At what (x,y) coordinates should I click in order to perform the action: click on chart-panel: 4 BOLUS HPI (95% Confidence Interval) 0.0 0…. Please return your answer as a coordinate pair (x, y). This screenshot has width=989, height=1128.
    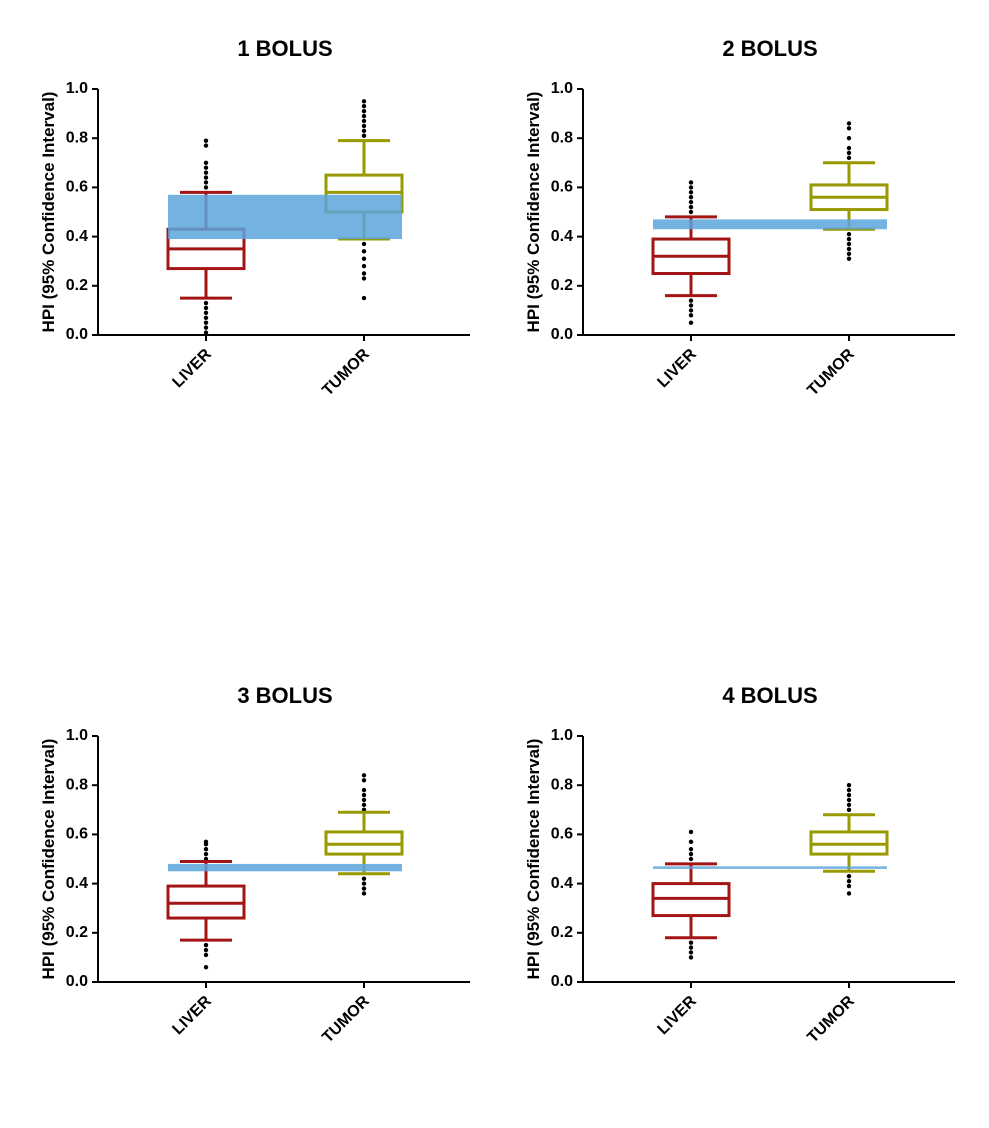
    Looking at the image, I should click on (739, 864).